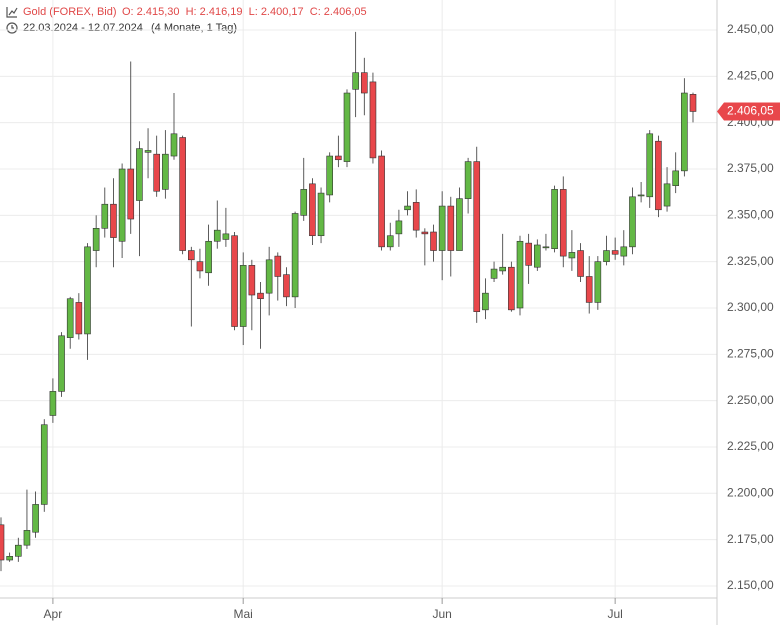 The image size is (780, 625). Describe the element at coordinates (750, 400) in the screenshot. I see `y-tick-label: 2.250,00` at that location.